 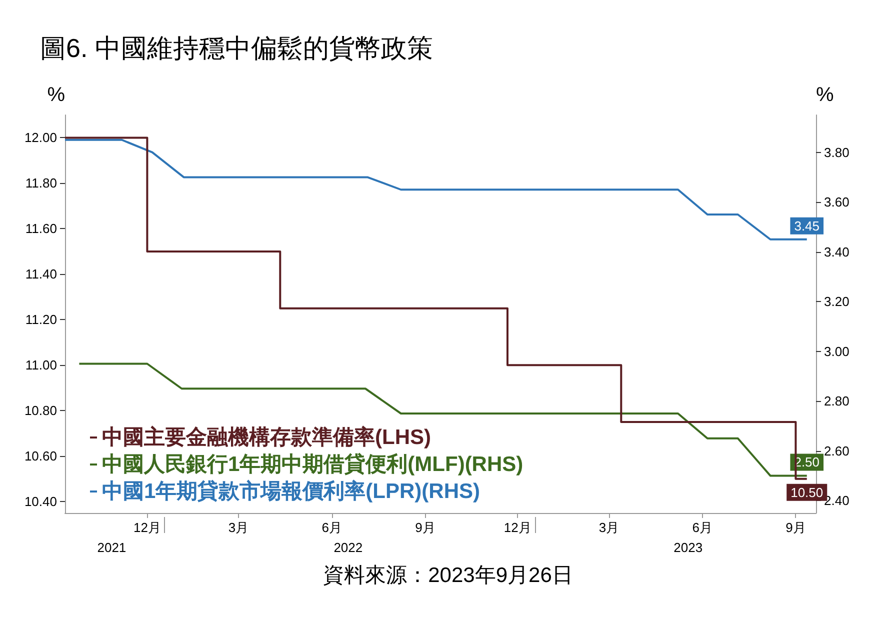 I want to click on y2-tick-label: 3.80, so click(x=837, y=152).